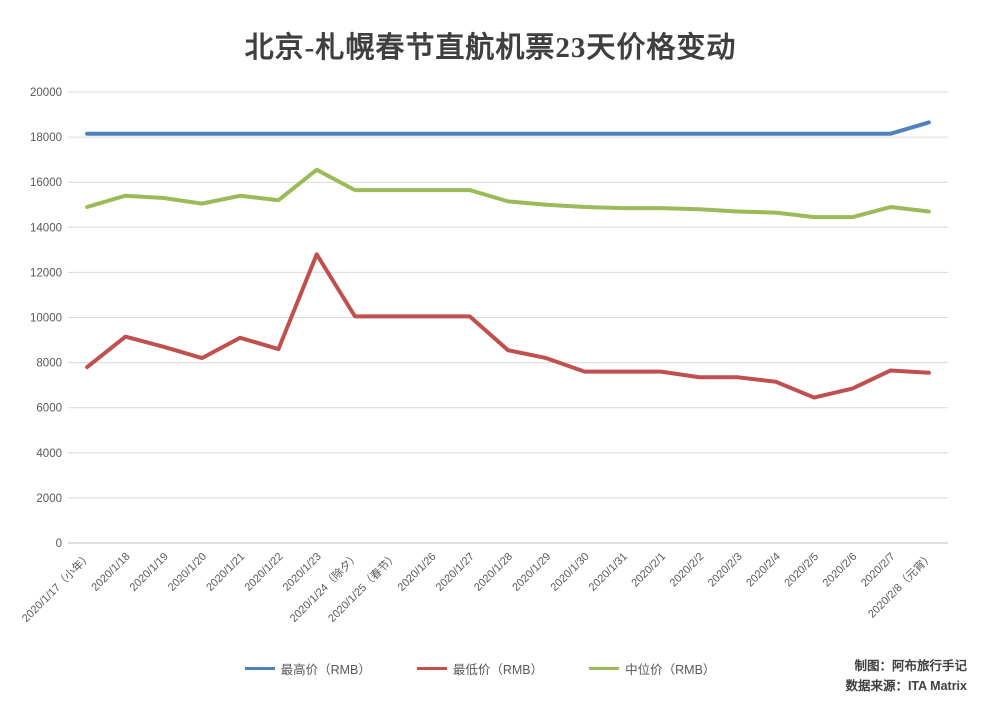  Describe the element at coordinates (324, 587) in the screenshot. I see `x-axis-tick-label: 2020/1/24（除夕）` at that location.